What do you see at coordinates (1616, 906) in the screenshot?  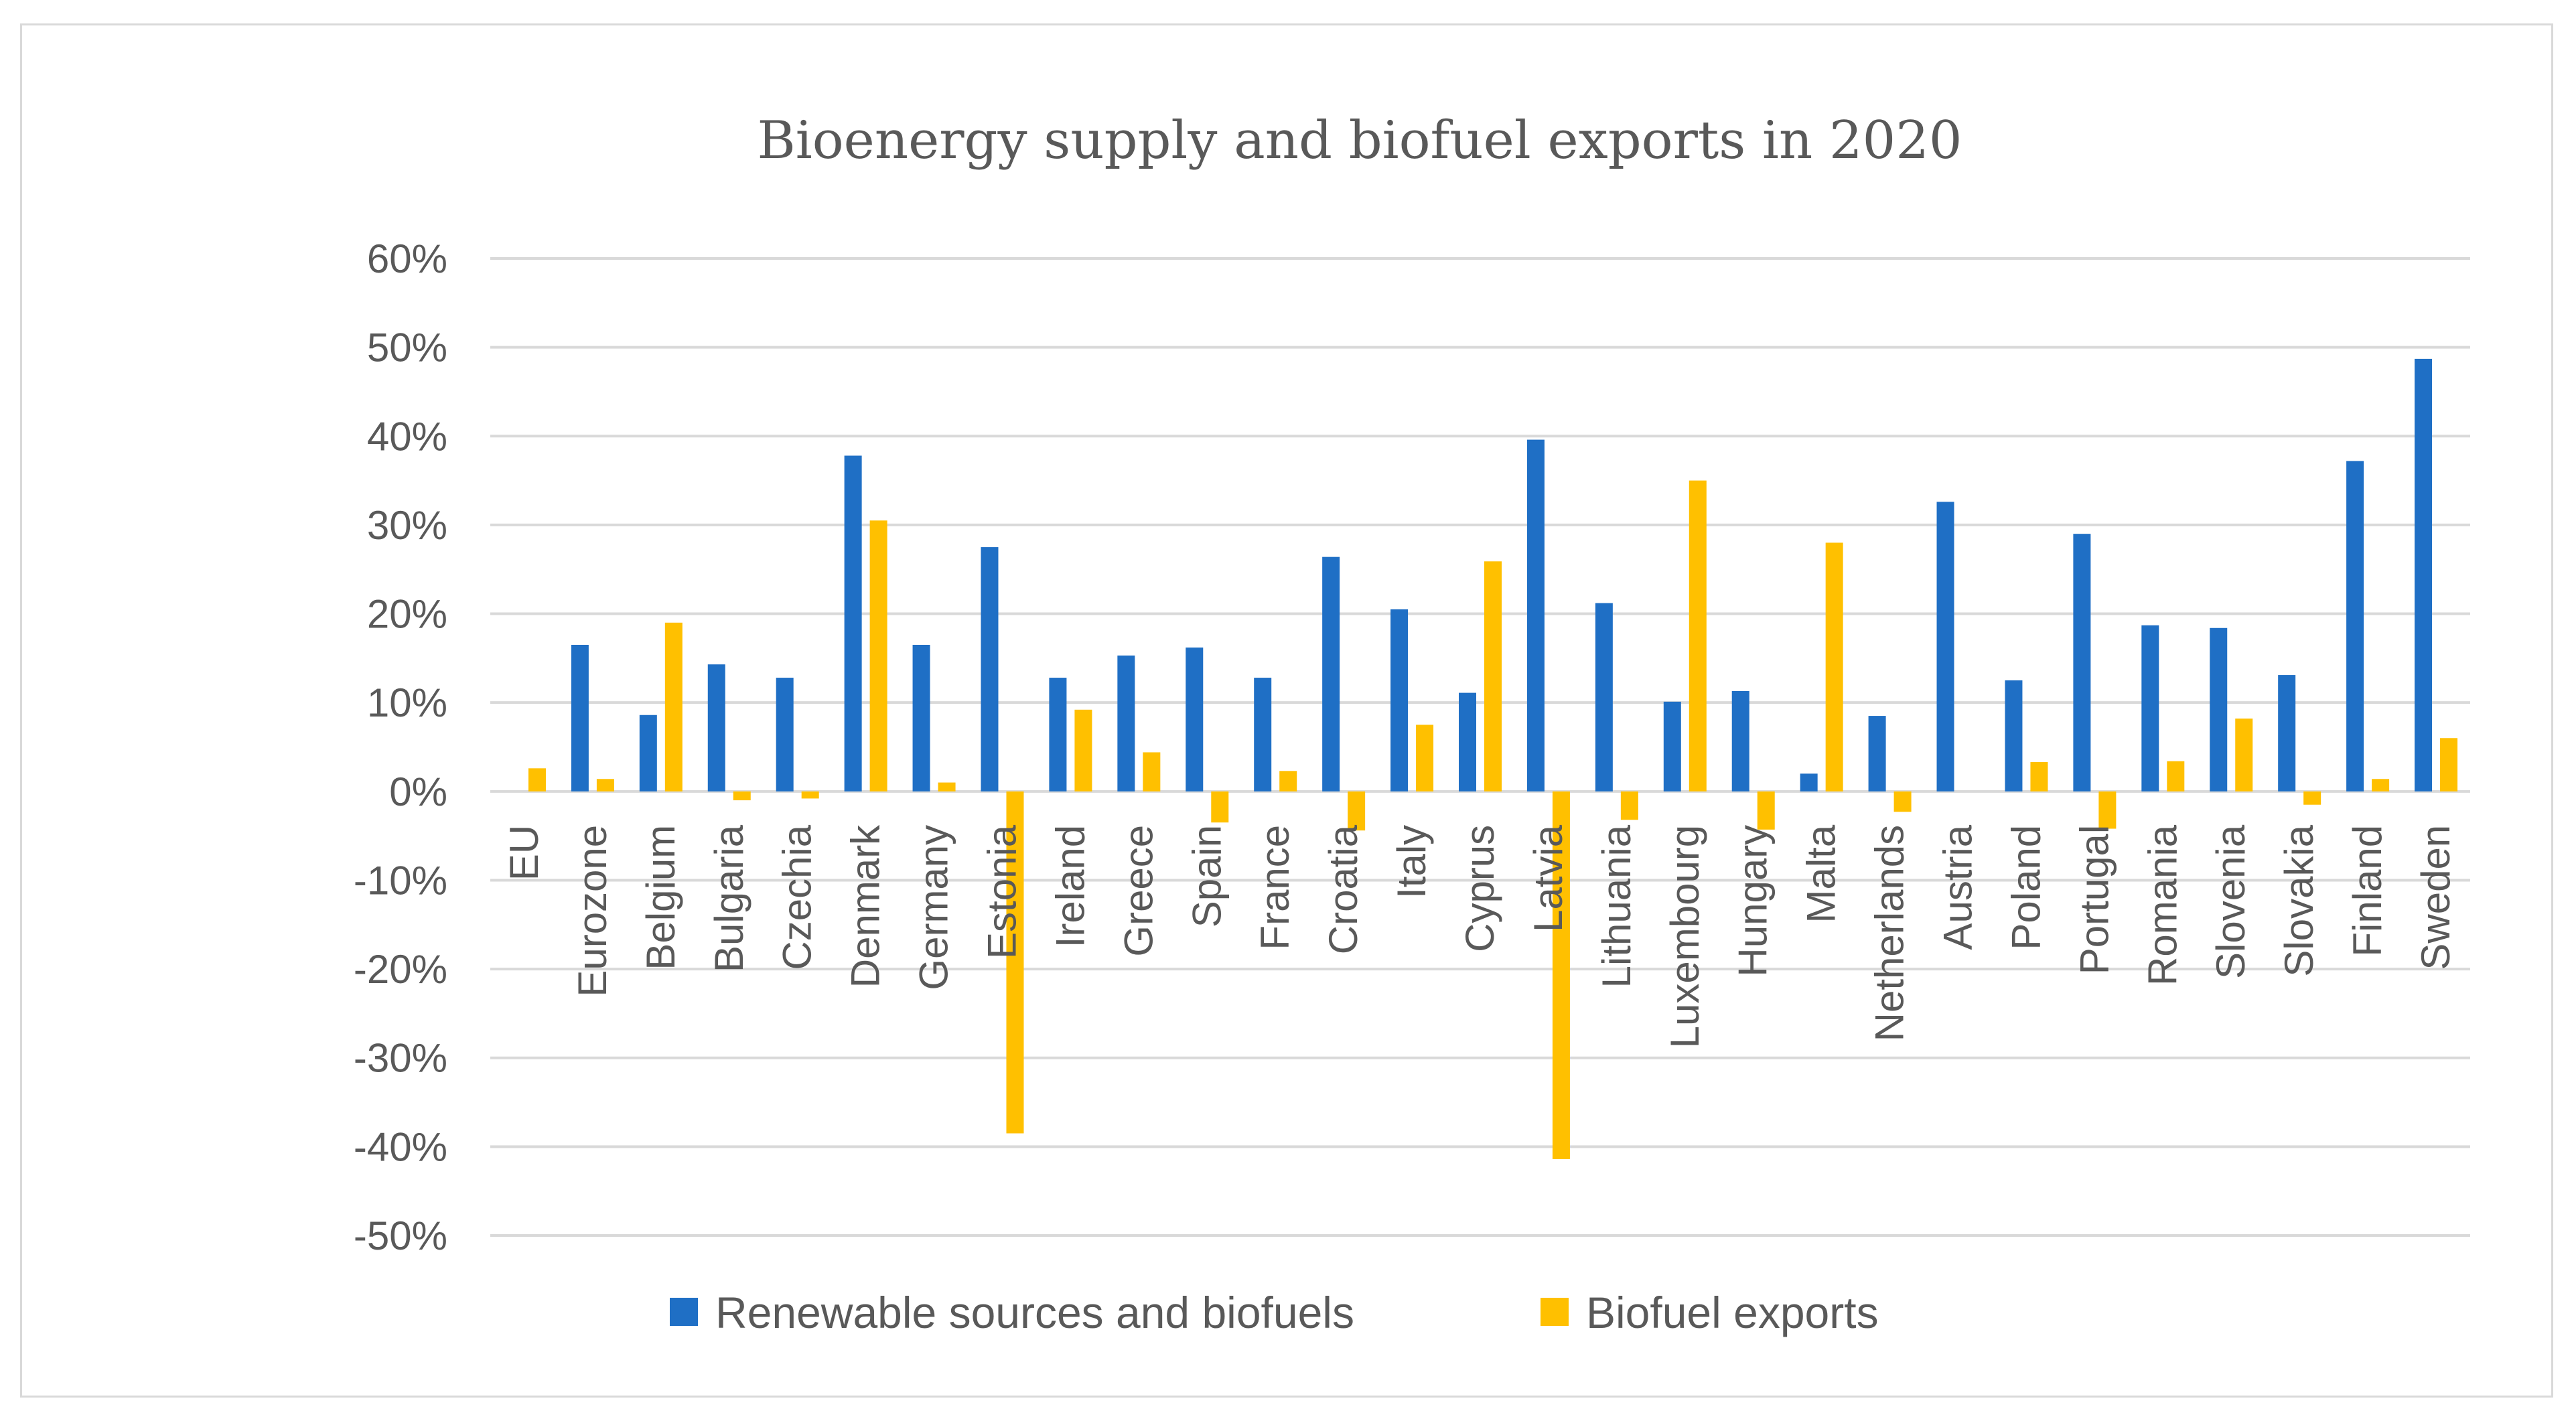 I see `x-tick-label: Lithuania` at bounding box center [1616, 906].